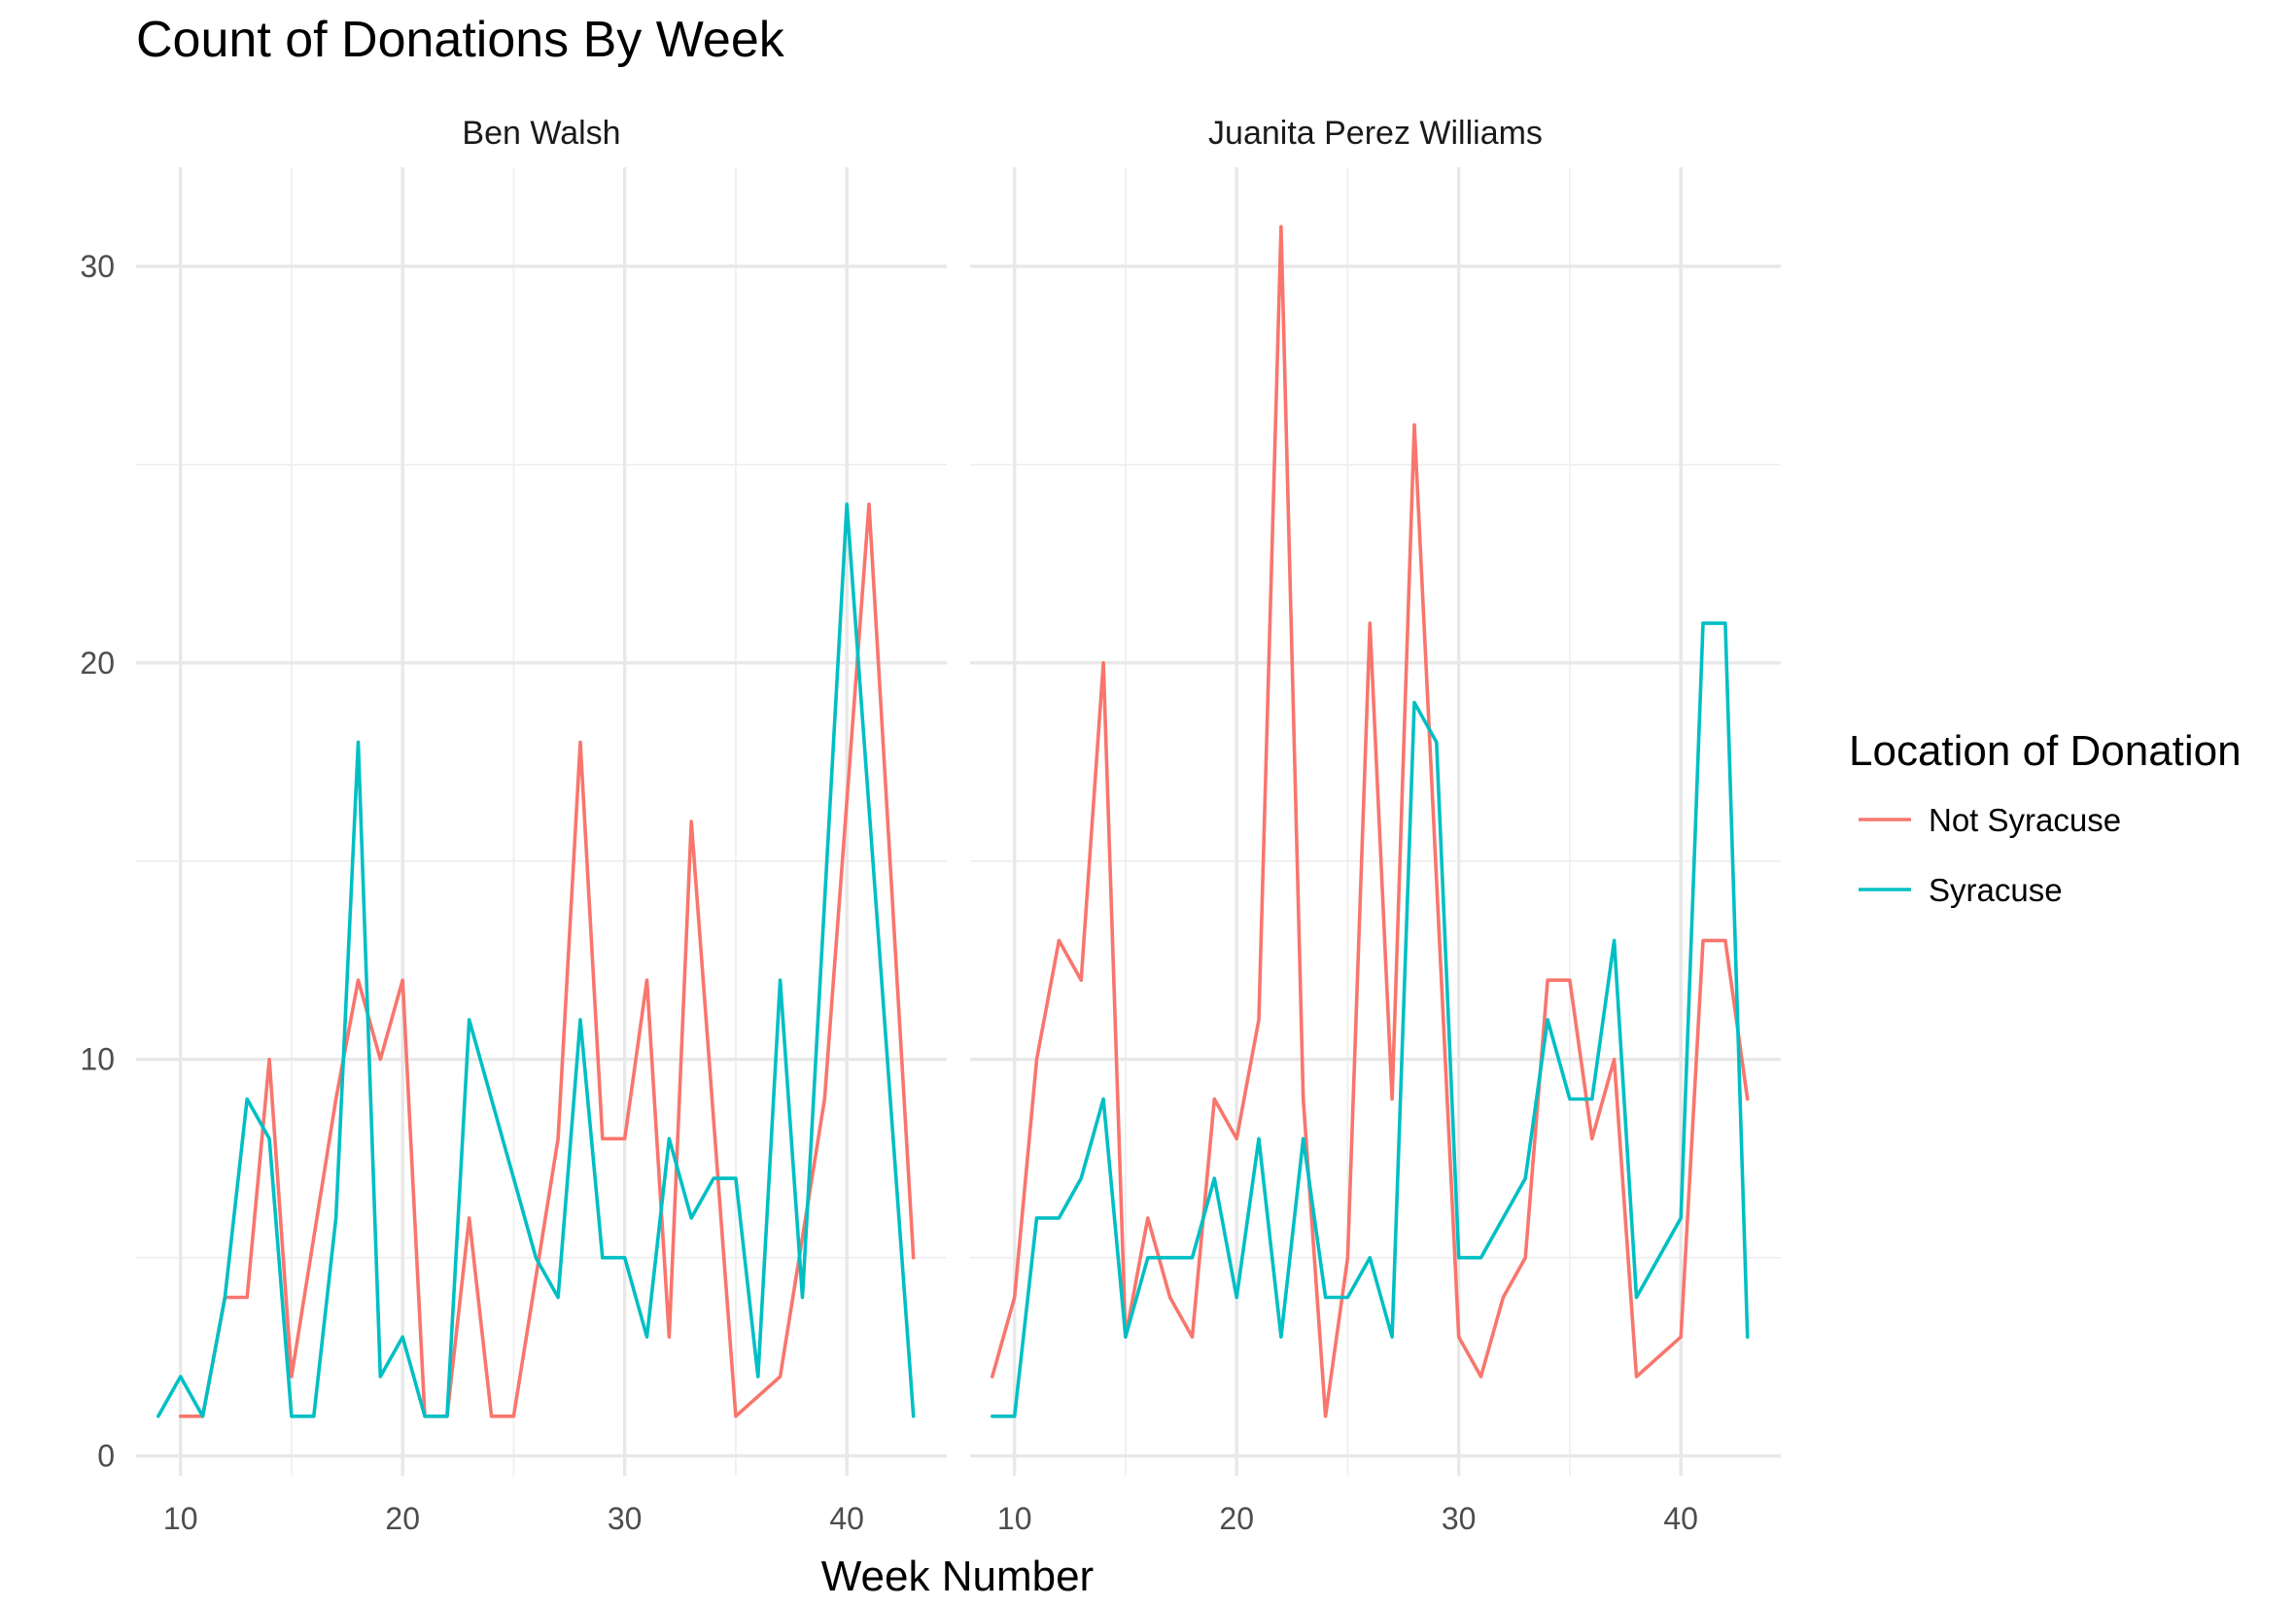 This screenshot has width=2296, height=1607. I want to click on legend-entries: Not Syracuse Syracuse, so click(1990, 855).